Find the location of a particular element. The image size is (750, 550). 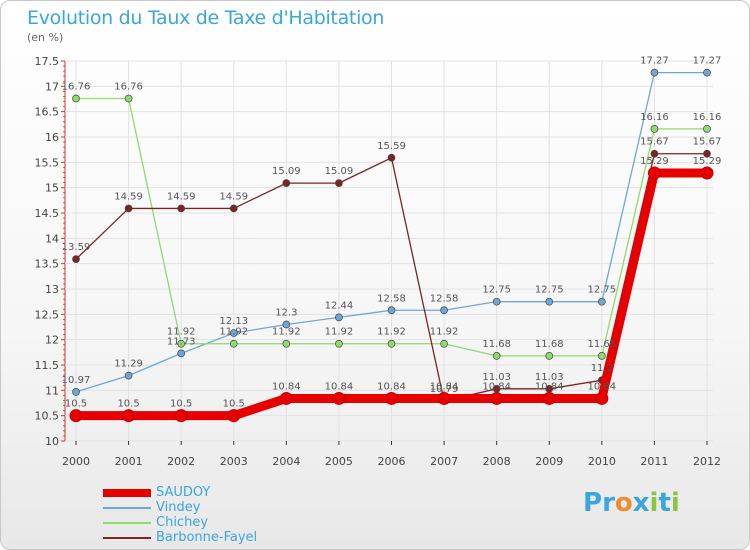

y-tick-label: 11 is located at coordinates (52, 390).